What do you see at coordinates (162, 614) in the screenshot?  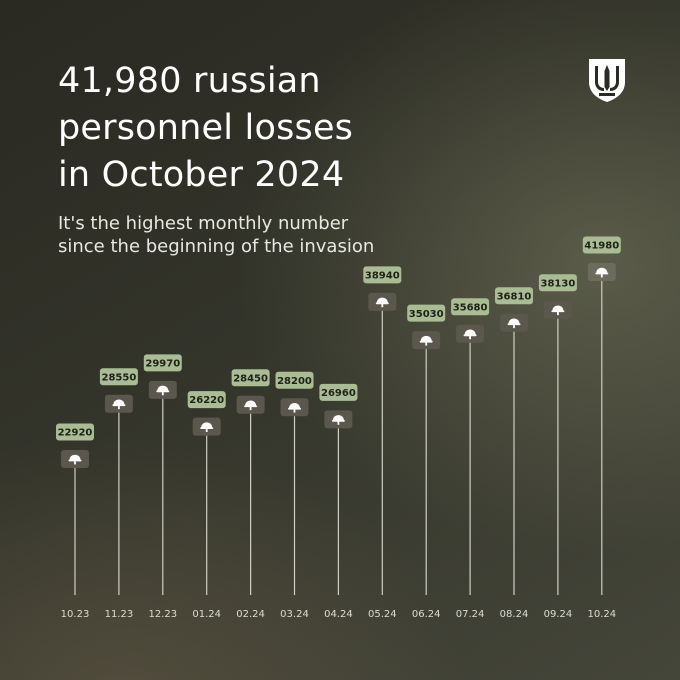 I see `x-tick-label: 12.23` at bounding box center [162, 614].